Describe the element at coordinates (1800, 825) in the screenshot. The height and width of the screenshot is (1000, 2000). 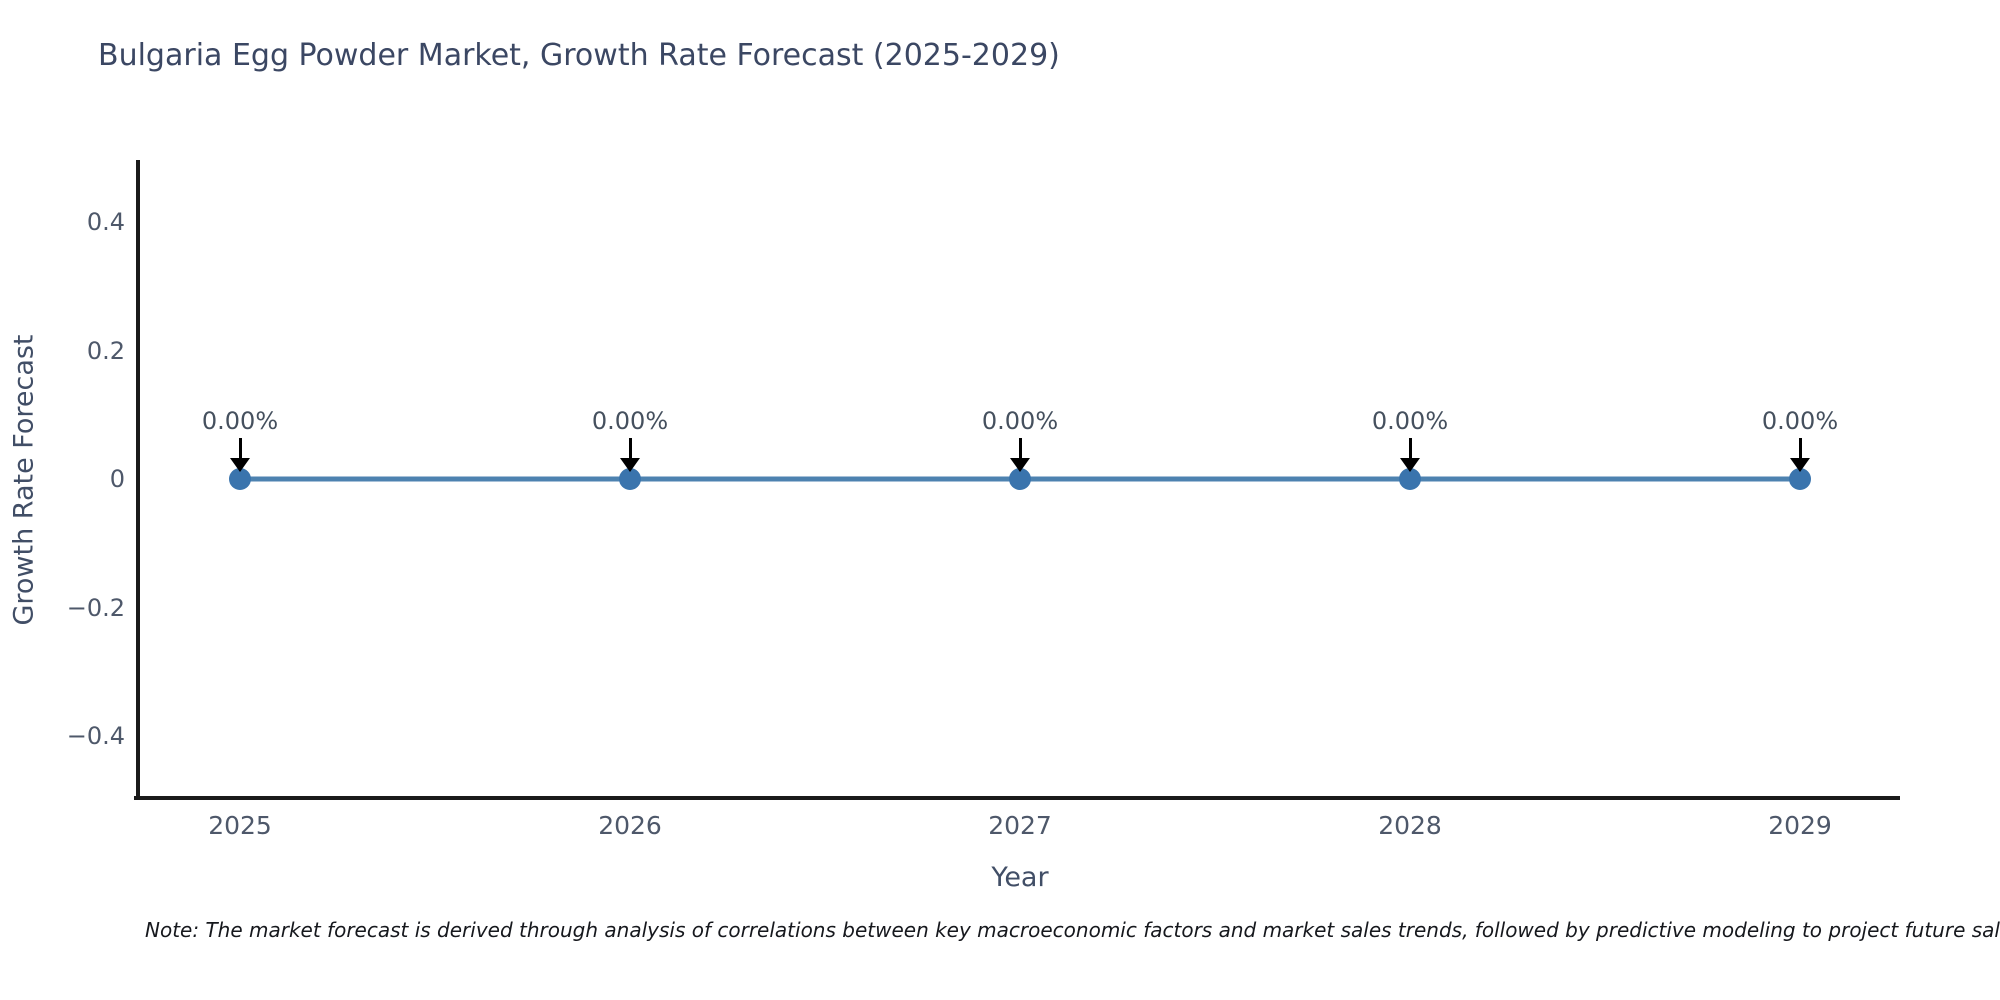
I see `x-tick-label: 2029` at that location.